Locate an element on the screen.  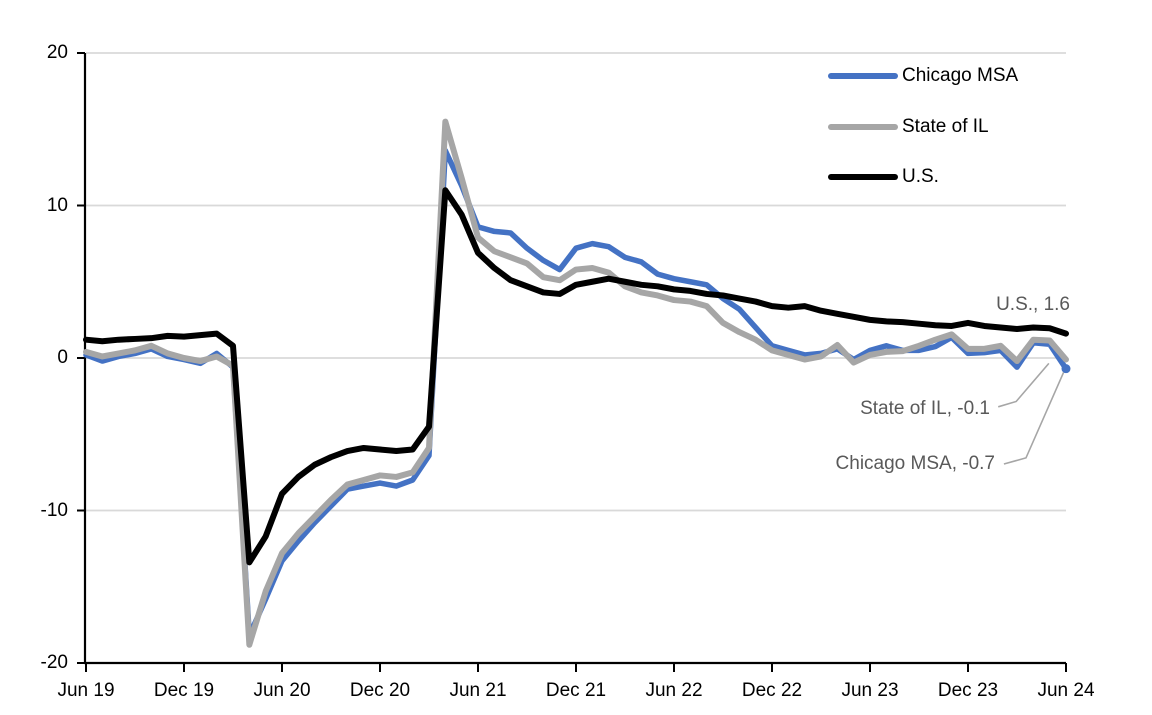
x-axis-tick-label: Jun 21 is located at coordinates (478, 690).